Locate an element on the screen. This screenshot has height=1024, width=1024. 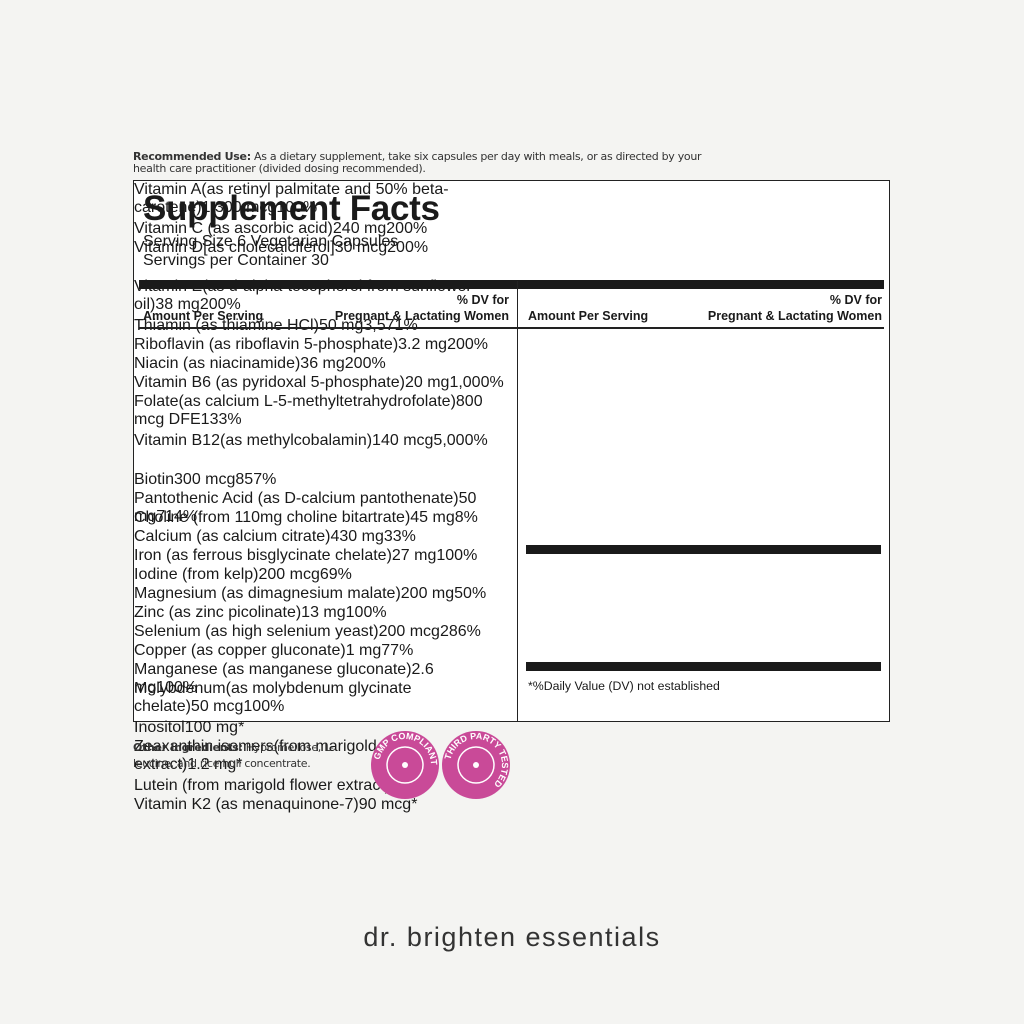
servings: Servings per Container 30 is located at coordinates (236, 260).